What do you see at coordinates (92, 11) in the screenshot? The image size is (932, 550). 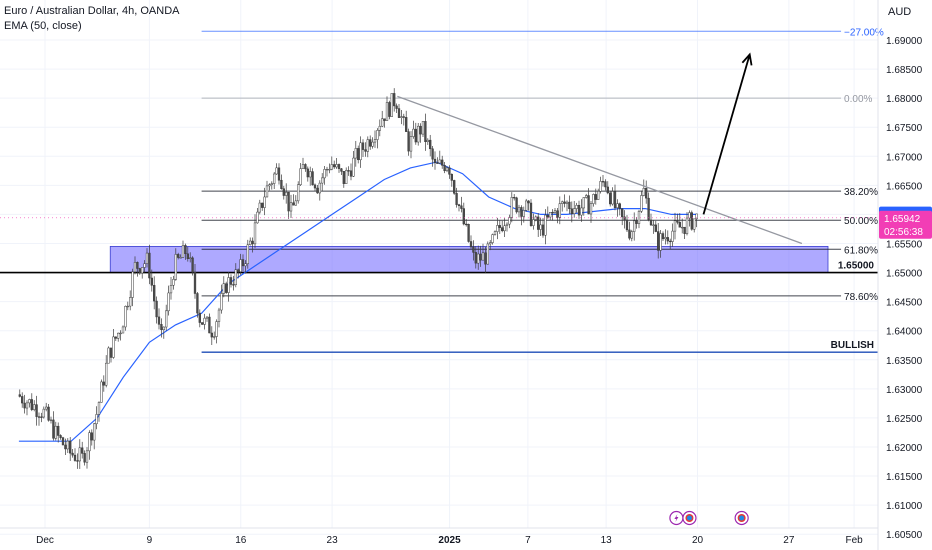 I see `chart-title: Euro / Australian Dollar, 4h, OANDA` at bounding box center [92, 11].